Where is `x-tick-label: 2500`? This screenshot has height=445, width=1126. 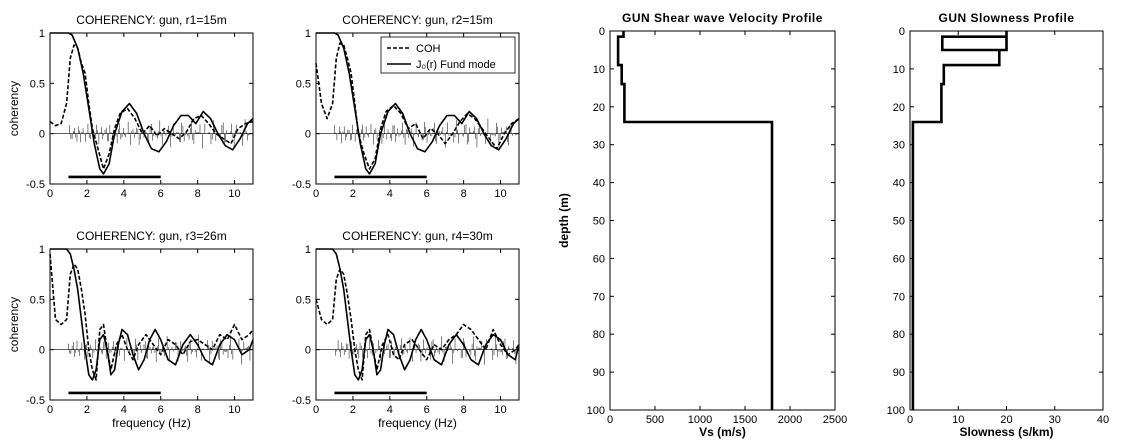
x-tick-label: 2500 is located at coordinates (835, 420).